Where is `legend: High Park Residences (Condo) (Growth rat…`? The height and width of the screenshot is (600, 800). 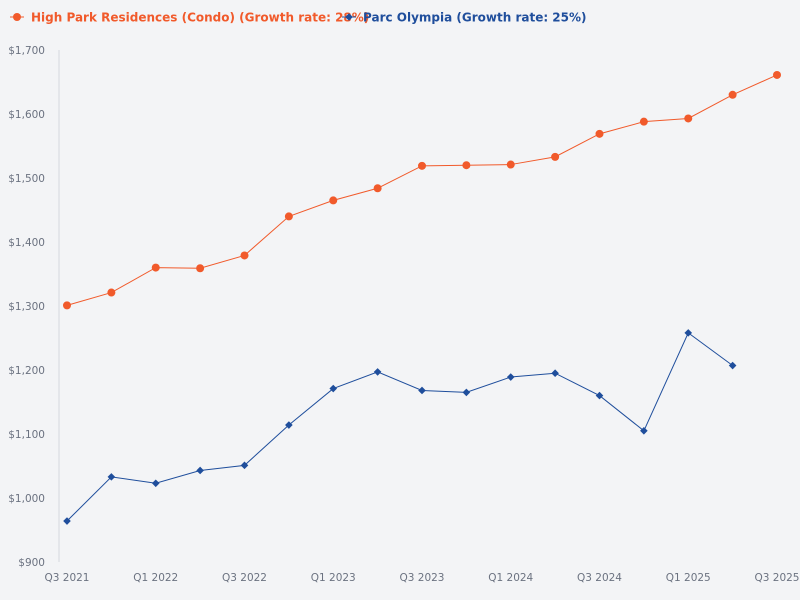 legend: High Park Residences (Condo) (Growth rat… is located at coordinates (298, 18).